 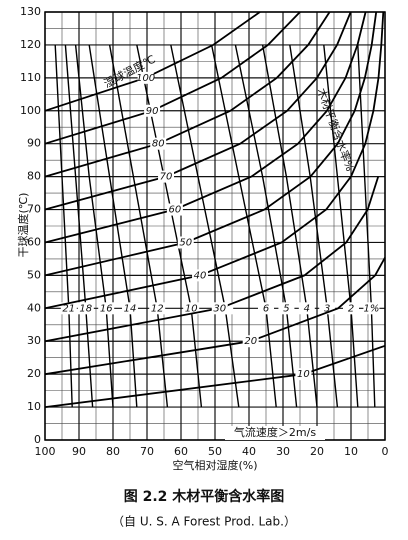 I want to click on y-tick-label: 100, so click(x=30, y=110).